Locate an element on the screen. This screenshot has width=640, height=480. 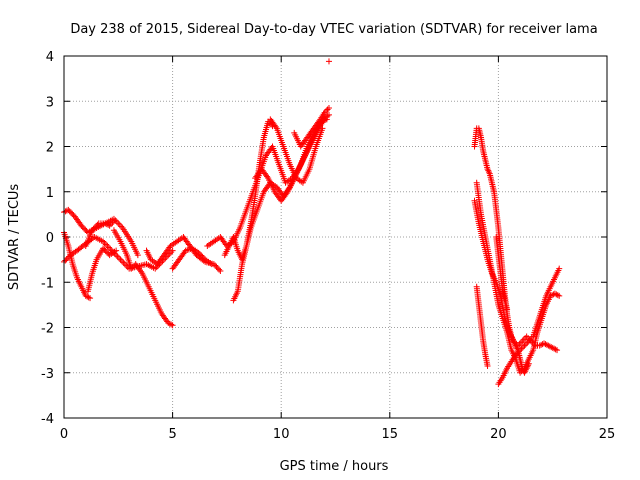
x-tick-label: 10 is located at coordinates (281, 434).